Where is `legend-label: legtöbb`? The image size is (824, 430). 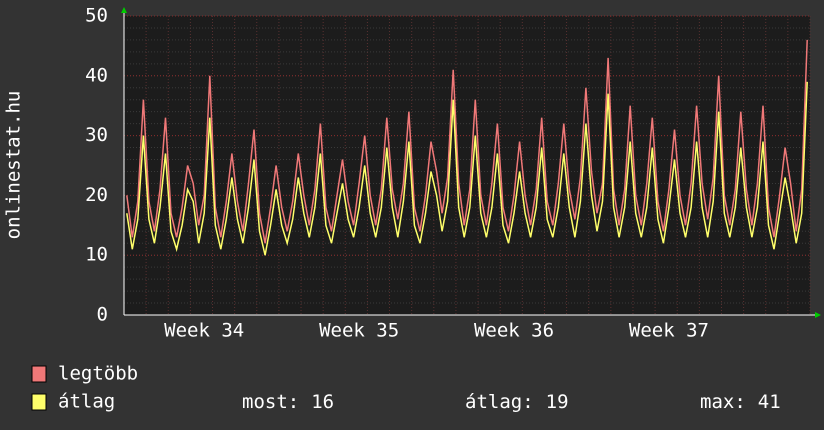
legend-label: legtöbb is located at coordinates (98, 374).